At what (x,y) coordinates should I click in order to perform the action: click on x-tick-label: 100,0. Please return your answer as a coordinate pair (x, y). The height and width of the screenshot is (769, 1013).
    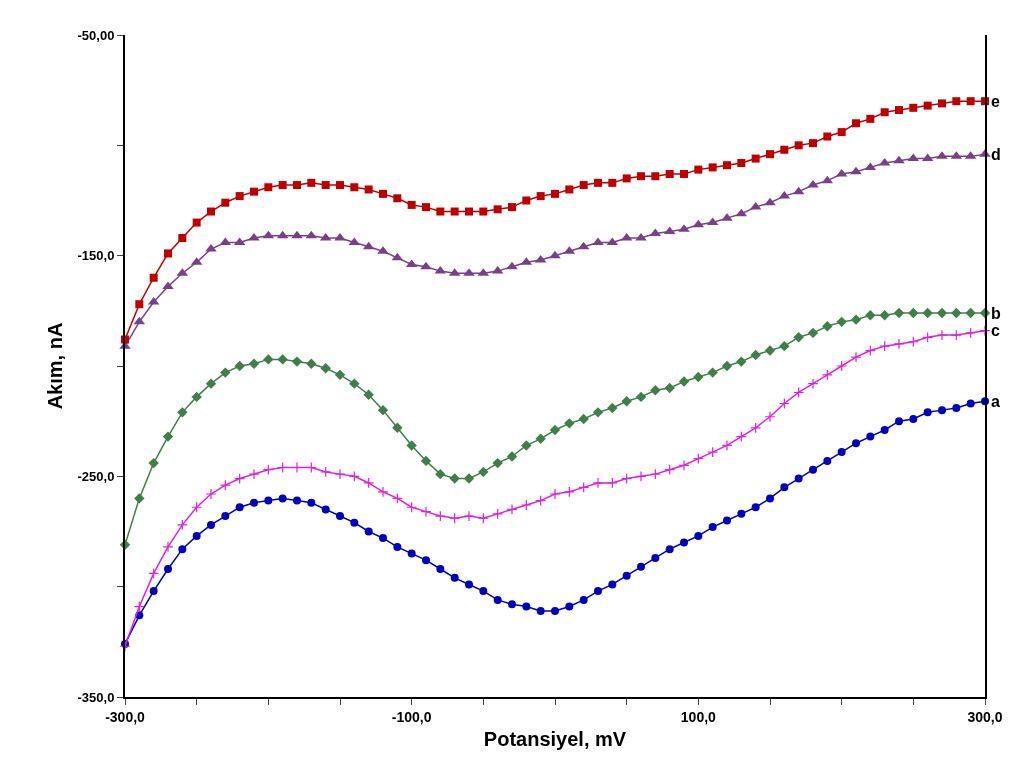
    Looking at the image, I should click on (698, 716).